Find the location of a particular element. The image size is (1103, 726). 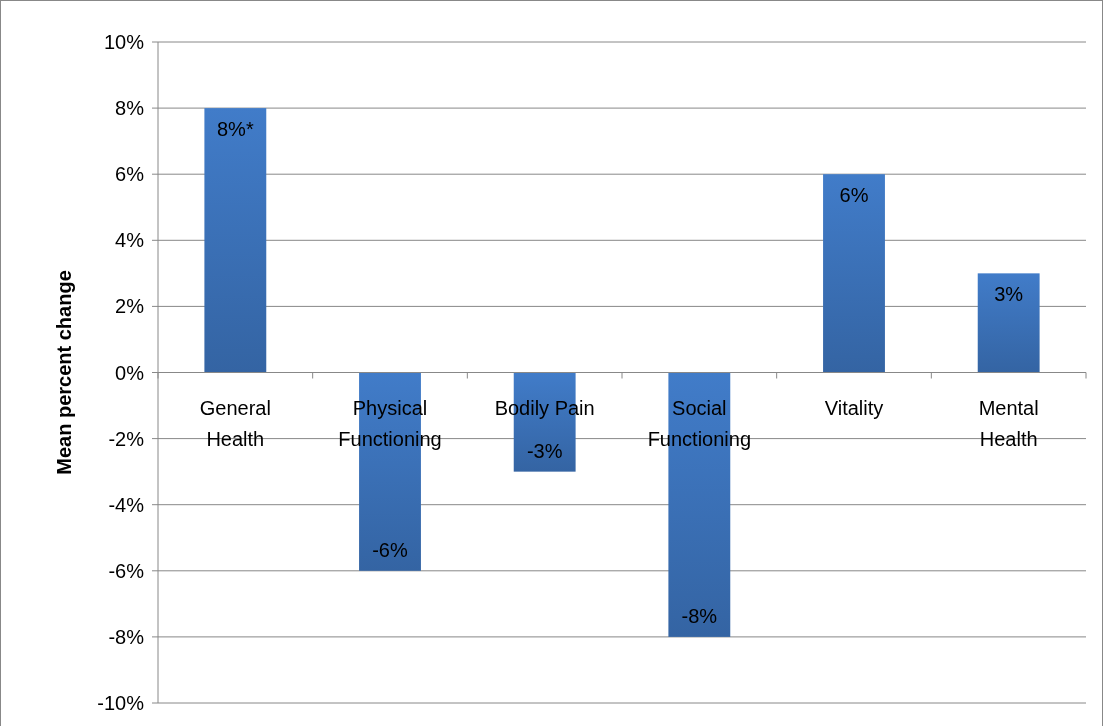

y-tick-label: 2% is located at coordinates (130, 306).